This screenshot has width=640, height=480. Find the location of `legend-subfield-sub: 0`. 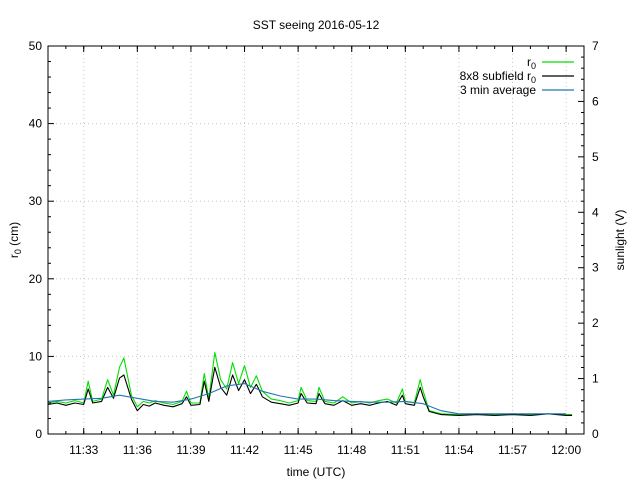

legend-subfield-sub: 0 is located at coordinates (533, 80).